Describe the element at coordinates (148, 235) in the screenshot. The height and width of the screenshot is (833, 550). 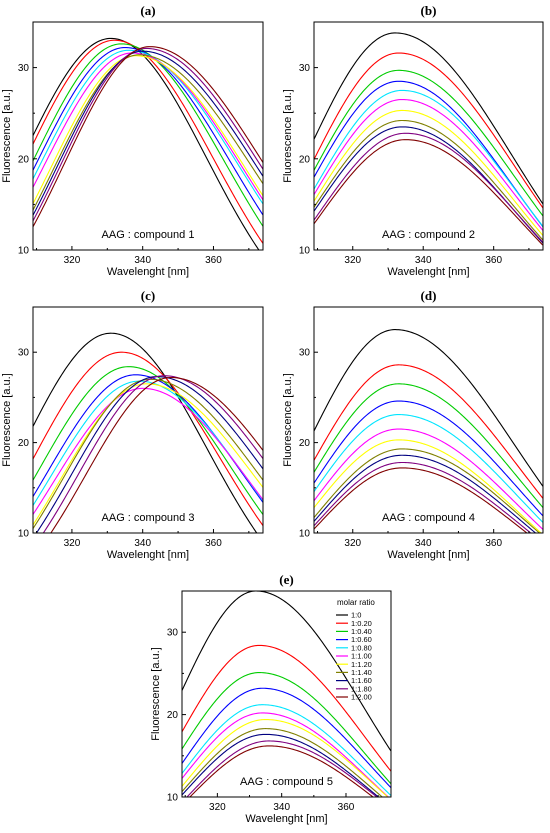
I see `panel-annotation: AAG : compound 1` at that location.